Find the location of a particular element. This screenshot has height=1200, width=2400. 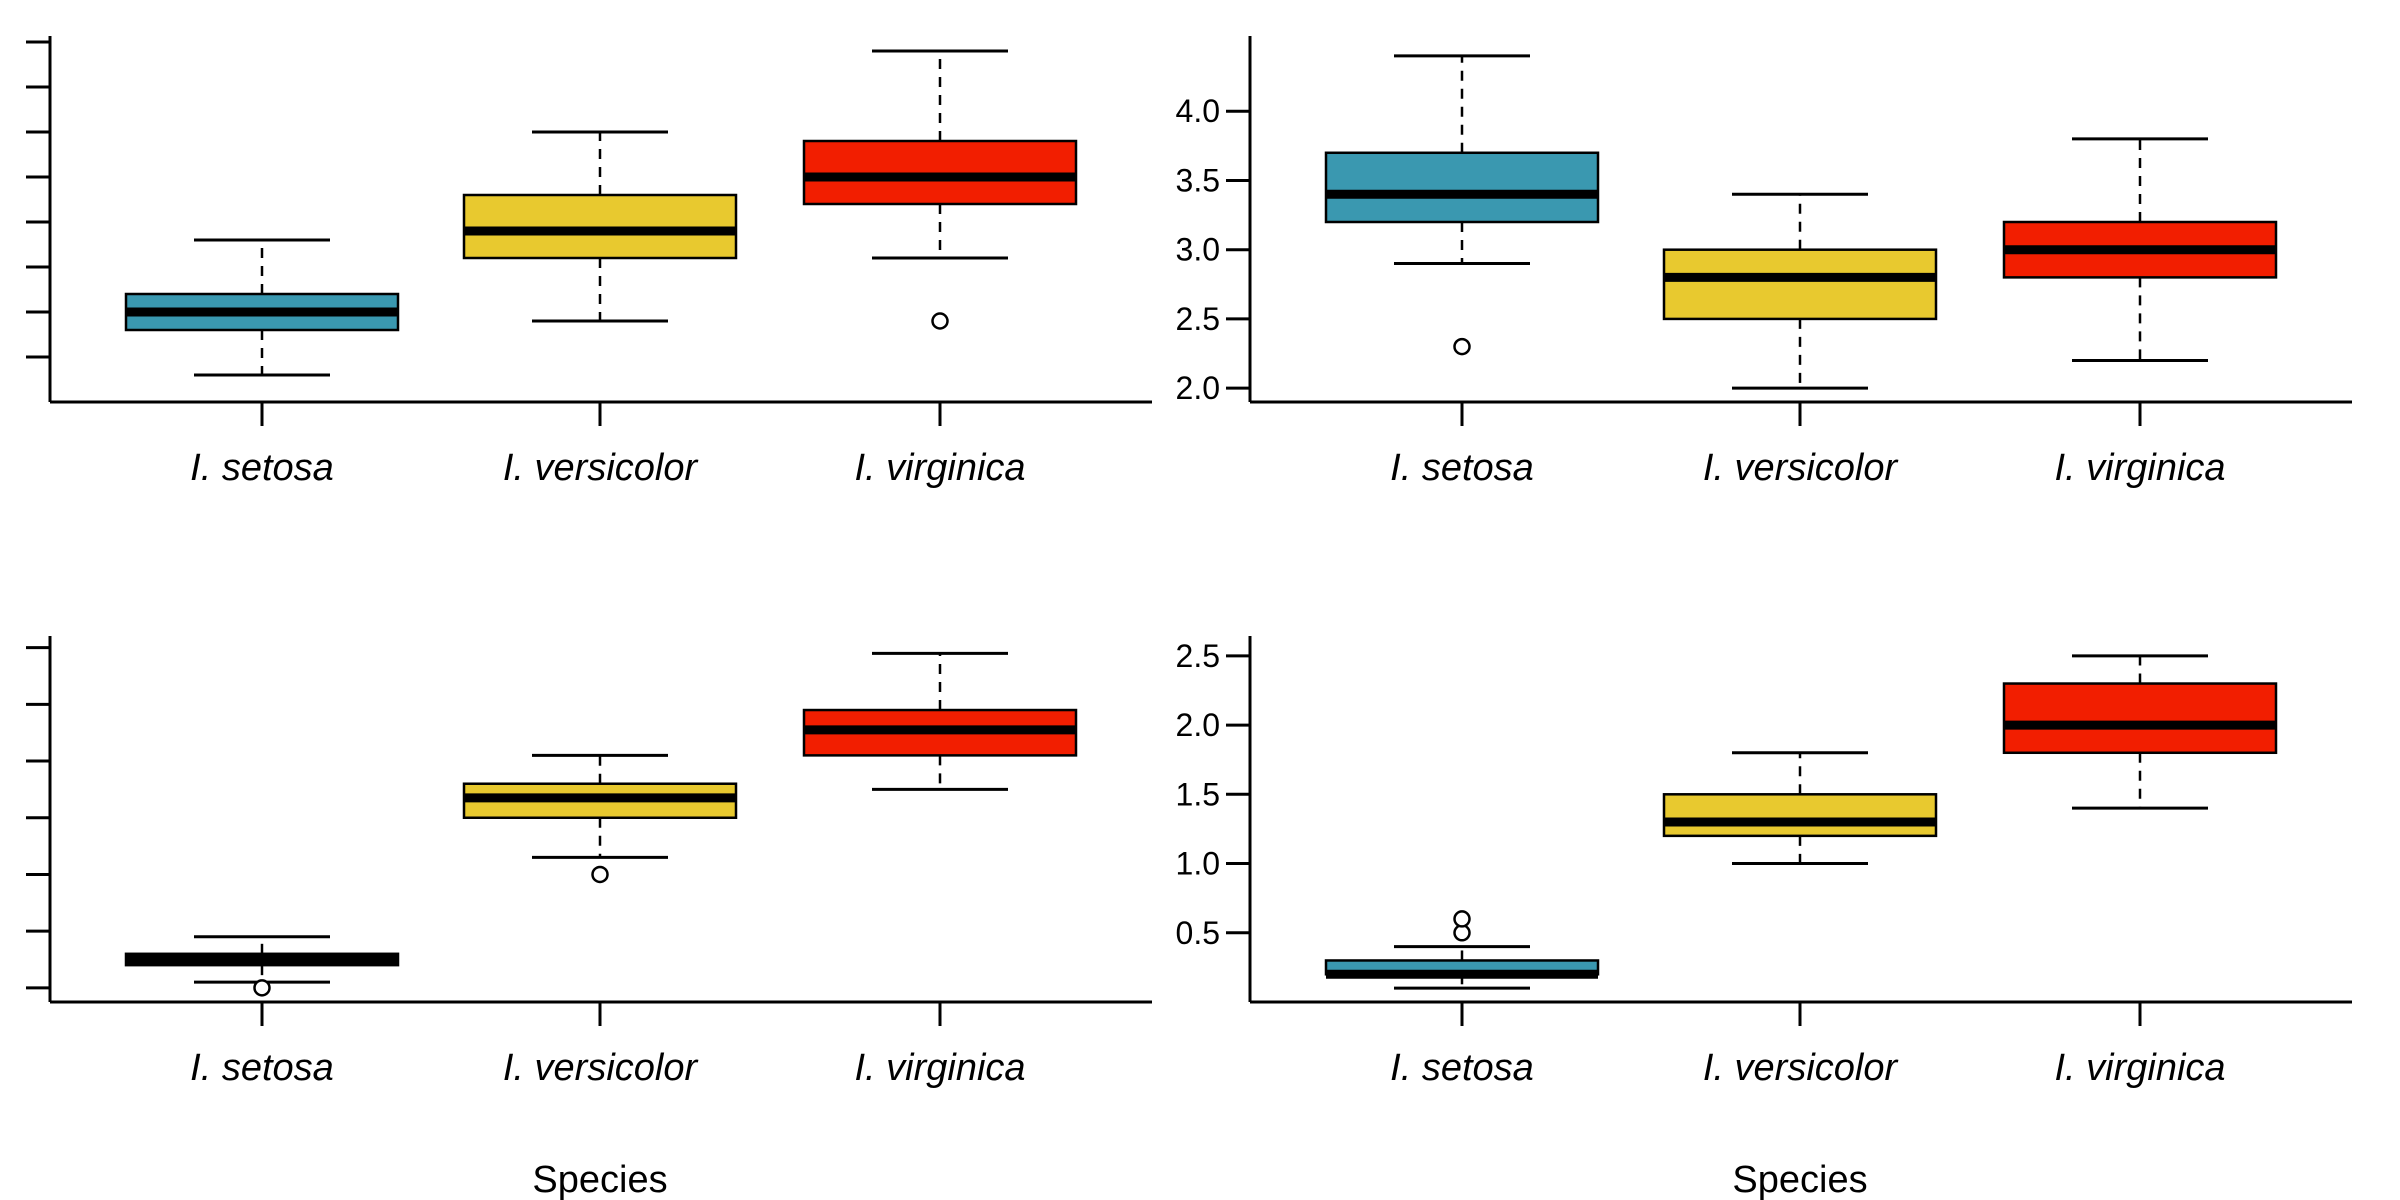

y-tick-label: 1.0 is located at coordinates (1198, 864).